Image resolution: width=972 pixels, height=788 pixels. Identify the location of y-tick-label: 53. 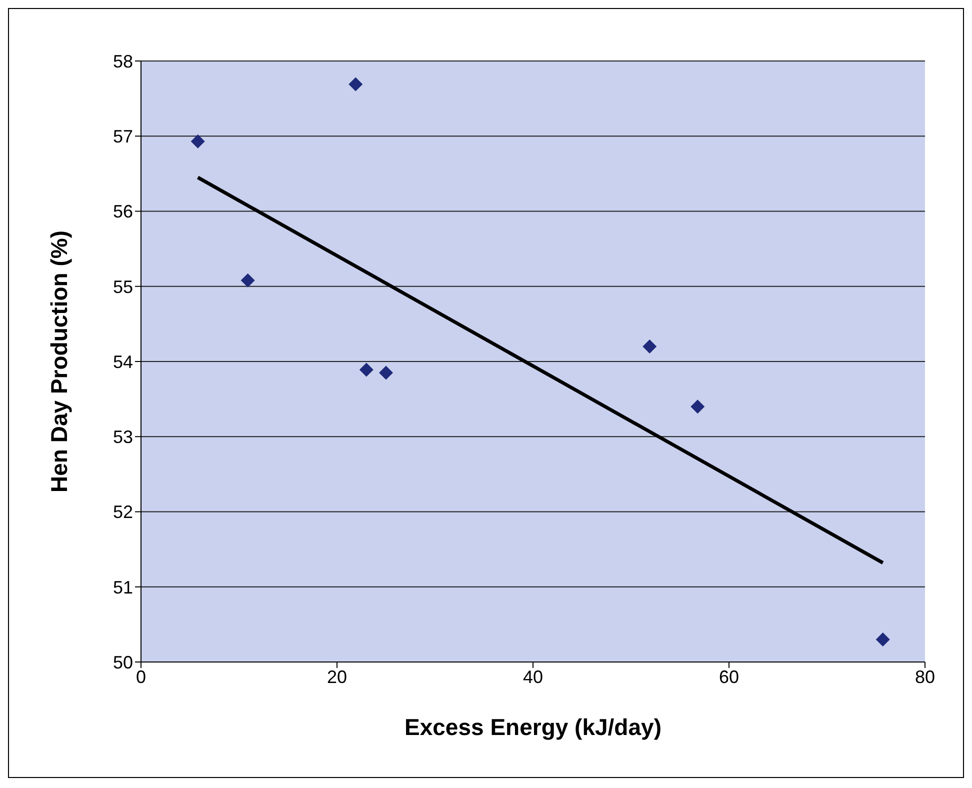
(122, 437).